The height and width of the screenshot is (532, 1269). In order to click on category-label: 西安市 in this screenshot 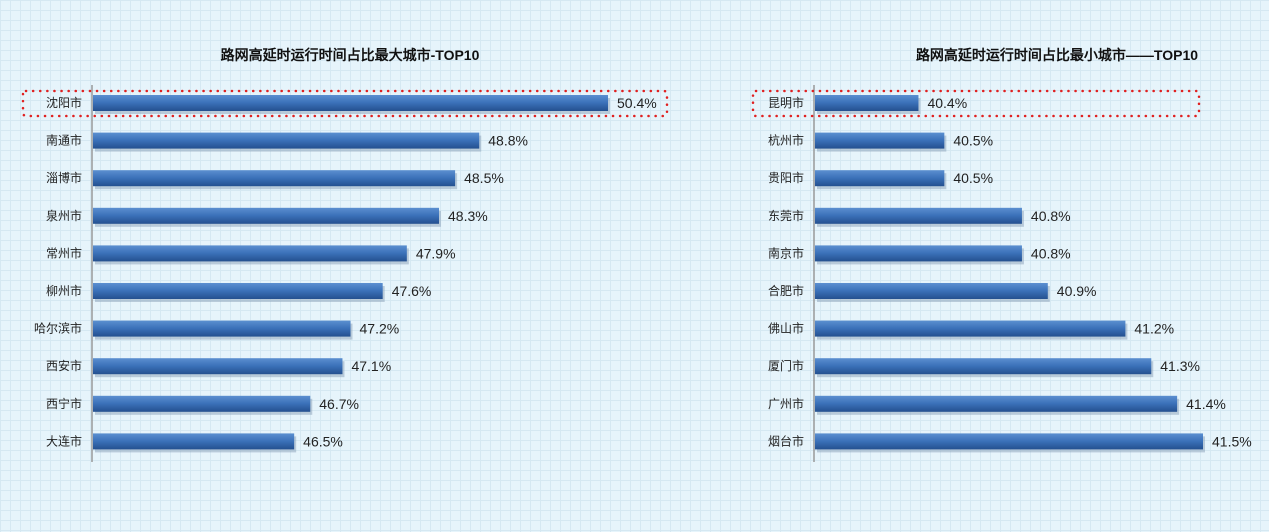, I will do `click(64, 365)`.